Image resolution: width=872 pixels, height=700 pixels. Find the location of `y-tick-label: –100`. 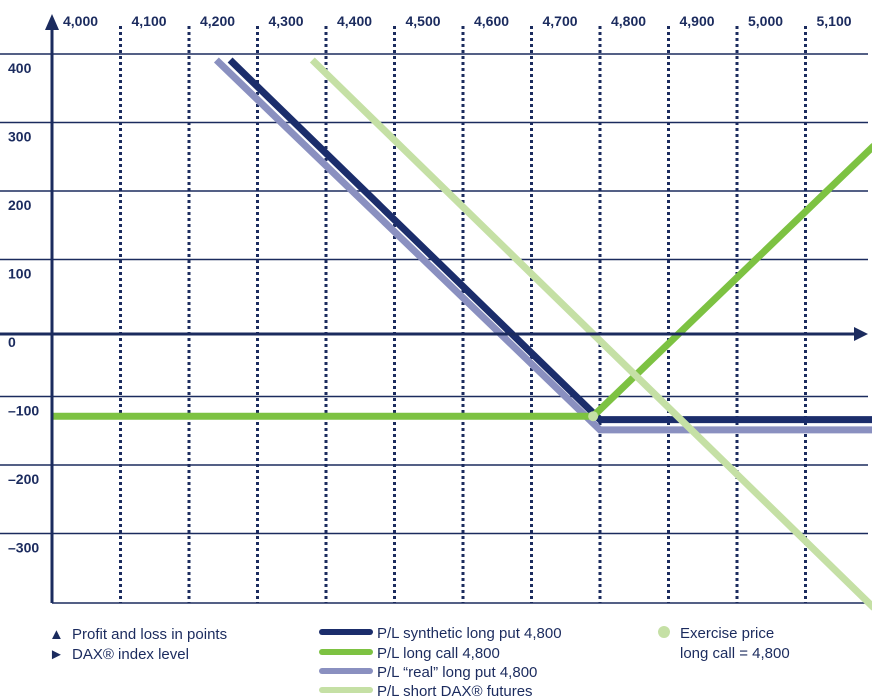

y-tick-label: –100 is located at coordinates (23, 411).